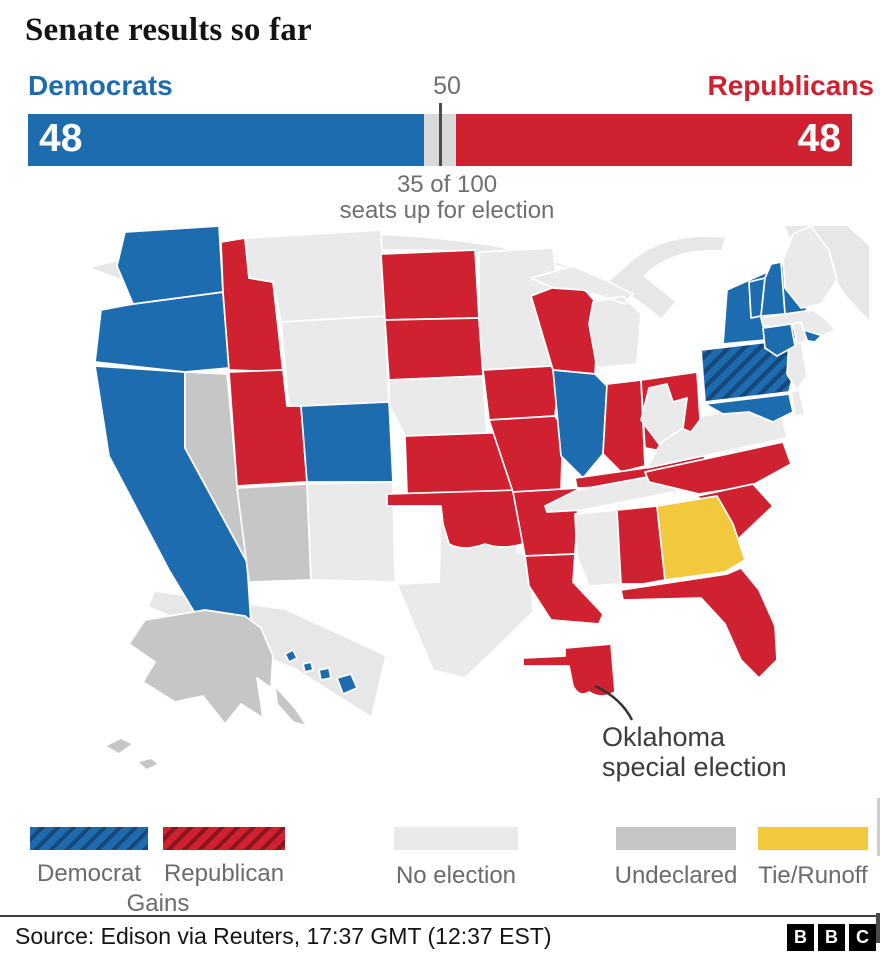  Describe the element at coordinates (694, 767) in the screenshot. I see `annotation-line2: special election` at that location.